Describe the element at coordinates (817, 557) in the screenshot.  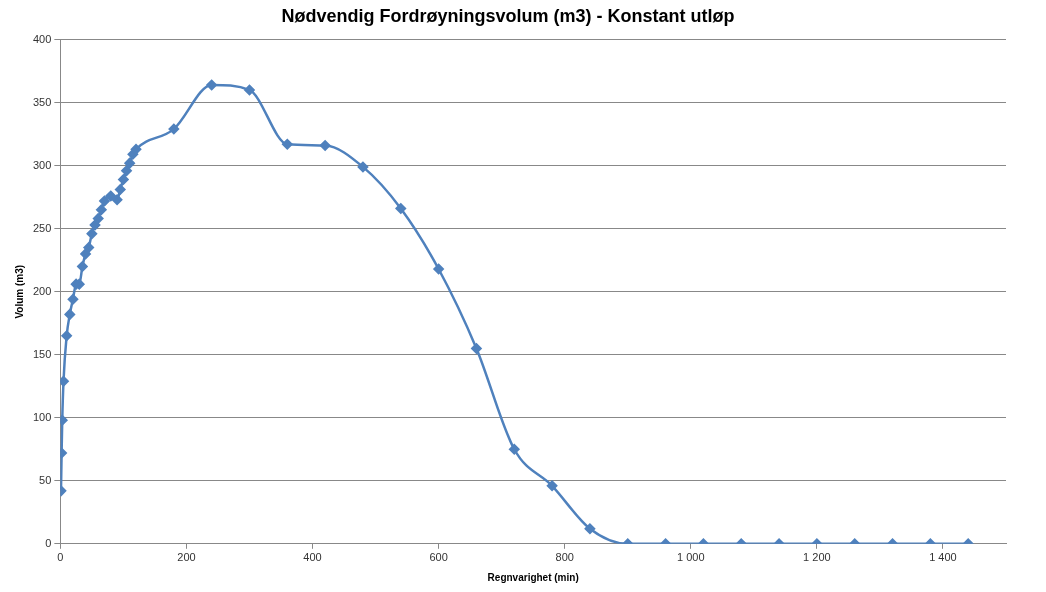
I see `x-tick-label: 1 200` at that location.